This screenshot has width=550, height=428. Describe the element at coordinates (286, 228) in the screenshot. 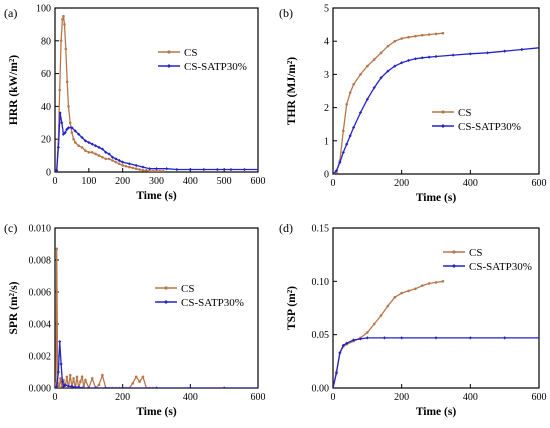

I see `panel-d-label: (d)` at that location.